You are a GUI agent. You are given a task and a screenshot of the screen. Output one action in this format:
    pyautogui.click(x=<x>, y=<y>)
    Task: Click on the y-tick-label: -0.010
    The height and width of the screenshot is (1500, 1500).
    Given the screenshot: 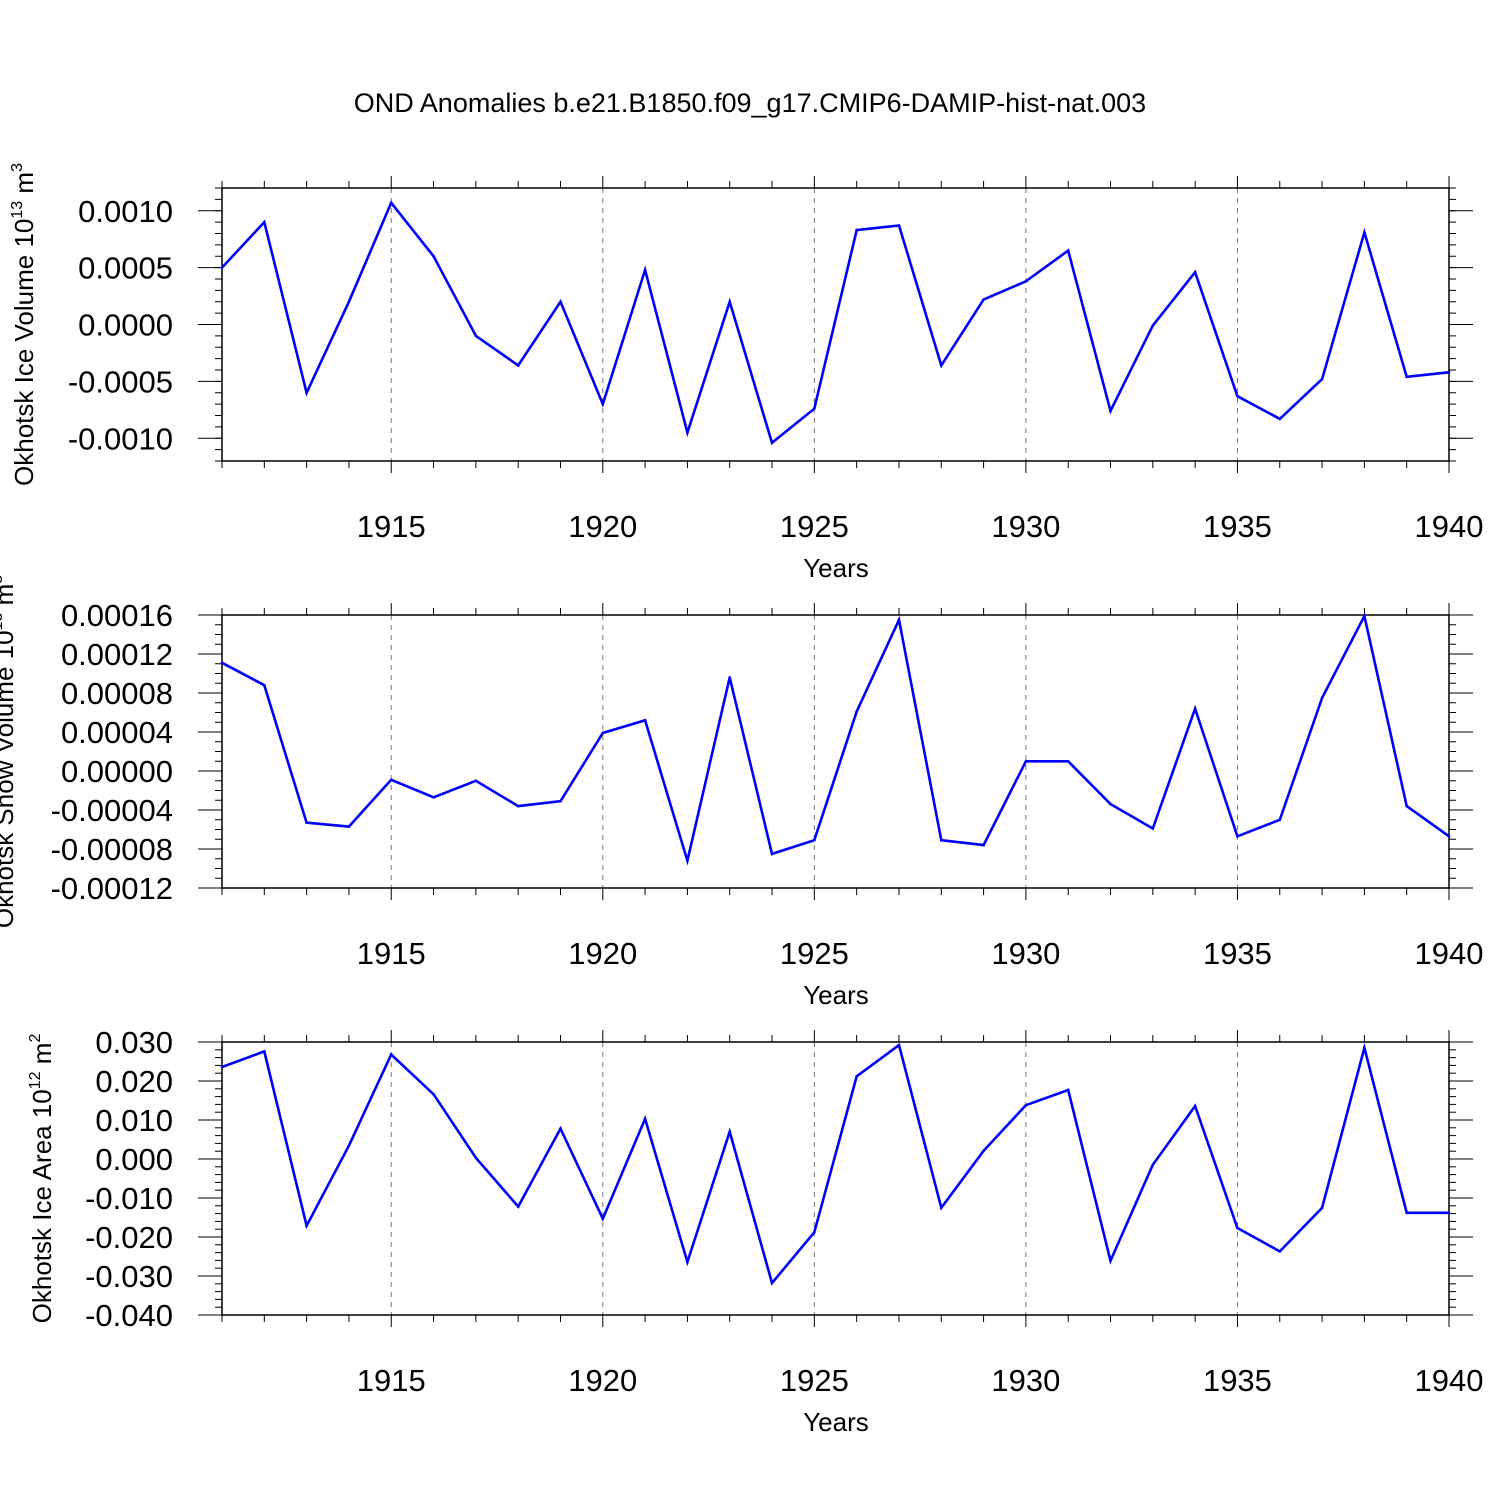 What is the action you would take?
    pyautogui.click(x=129, y=1198)
    